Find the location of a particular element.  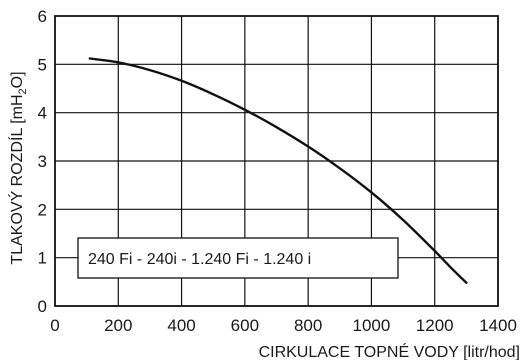

x-tick-label: 600 is located at coordinates (245, 325).